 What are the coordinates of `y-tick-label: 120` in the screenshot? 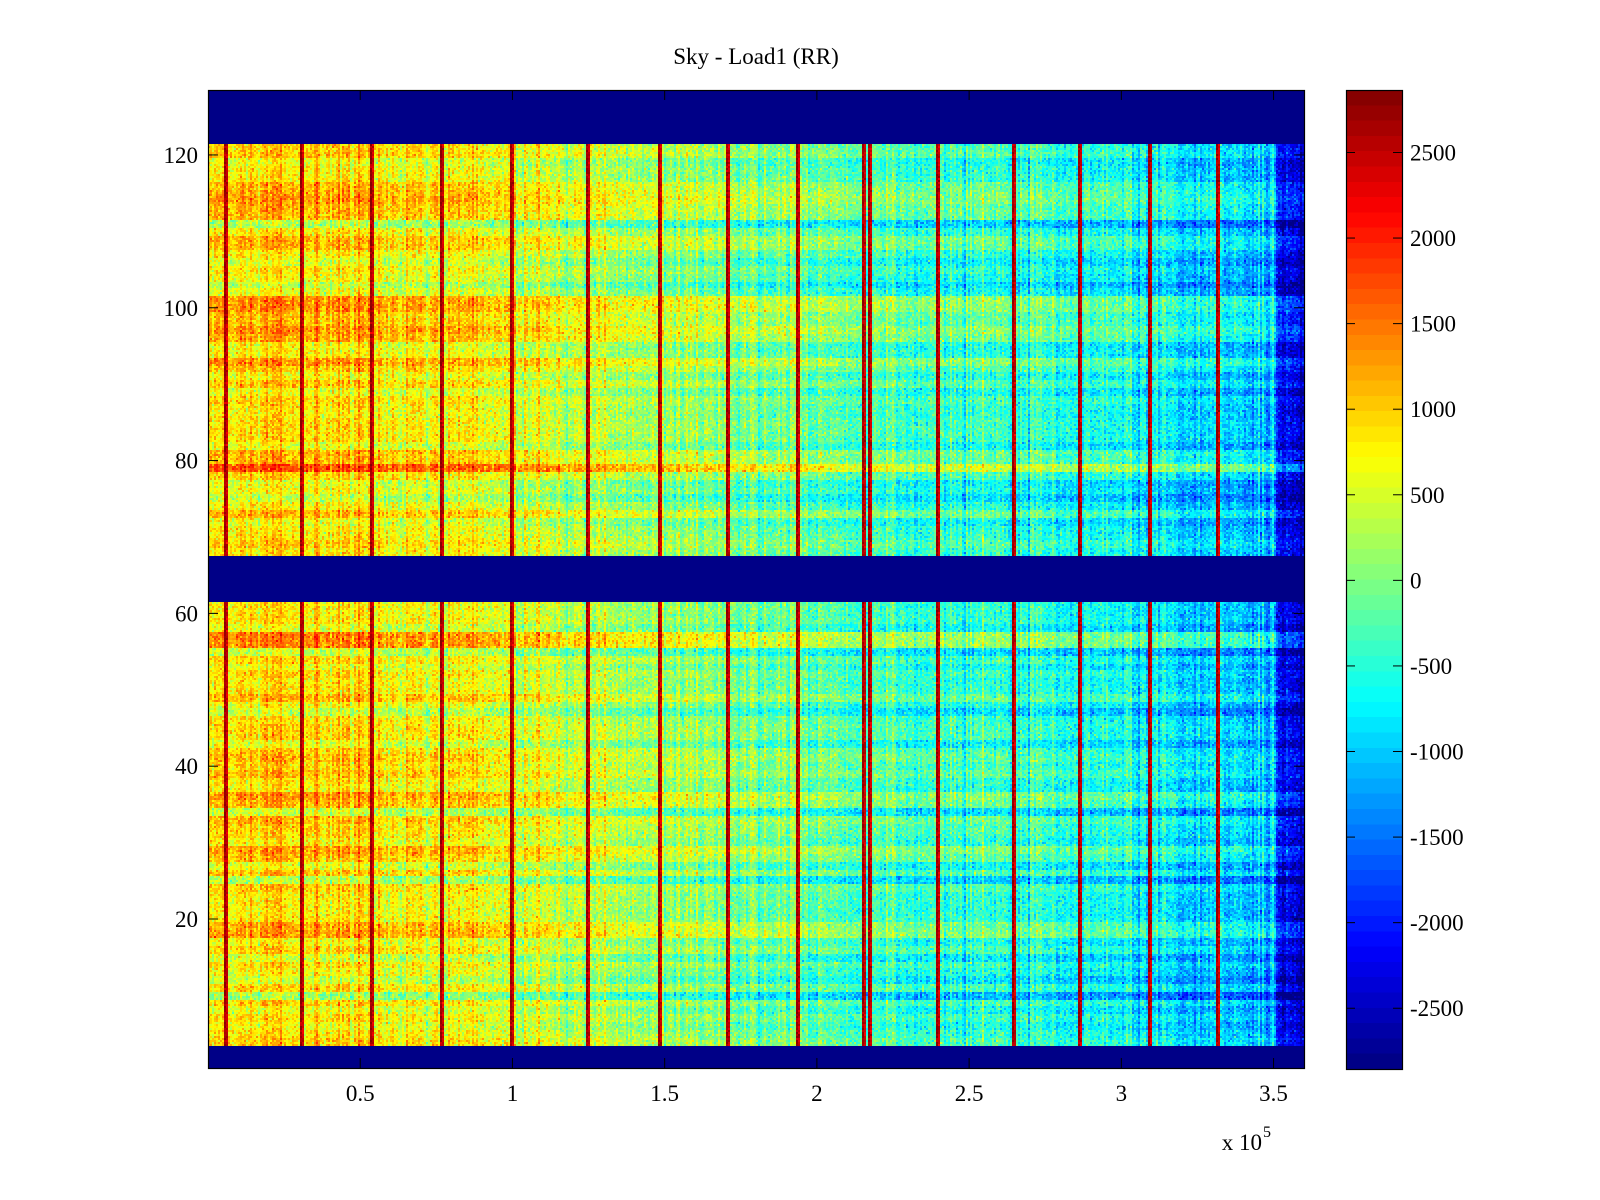 It's located at (181, 155).